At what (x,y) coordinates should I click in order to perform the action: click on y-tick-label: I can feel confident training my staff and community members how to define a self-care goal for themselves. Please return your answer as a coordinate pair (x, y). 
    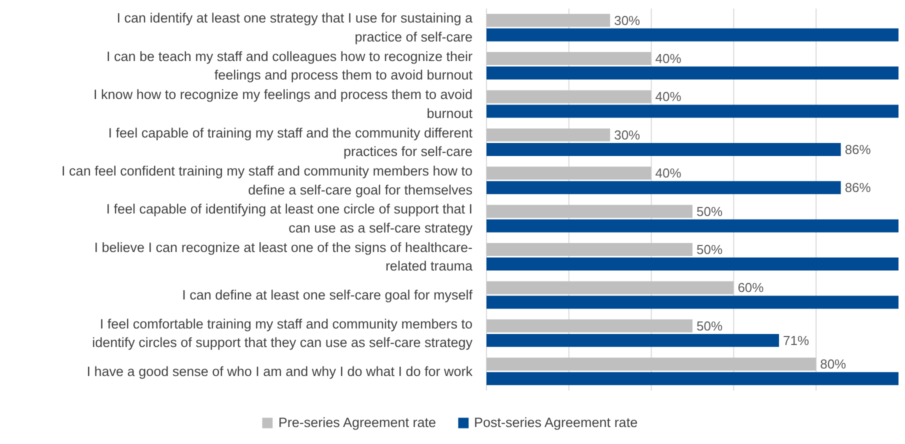
    Looking at the image, I should click on (267, 181).